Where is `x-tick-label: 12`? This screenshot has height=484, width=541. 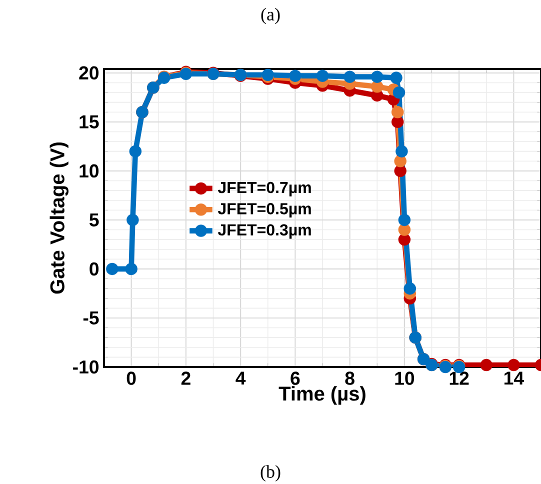 x-tick-label: 12 is located at coordinates (459, 378).